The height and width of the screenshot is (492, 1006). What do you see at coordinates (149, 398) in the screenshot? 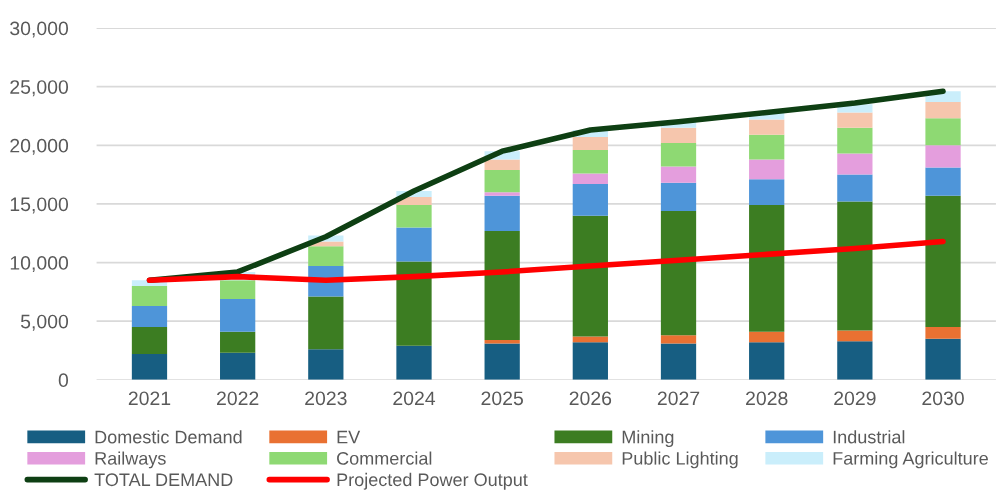
I see `x-tick-label: 2021` at bounding box center [149, 398].